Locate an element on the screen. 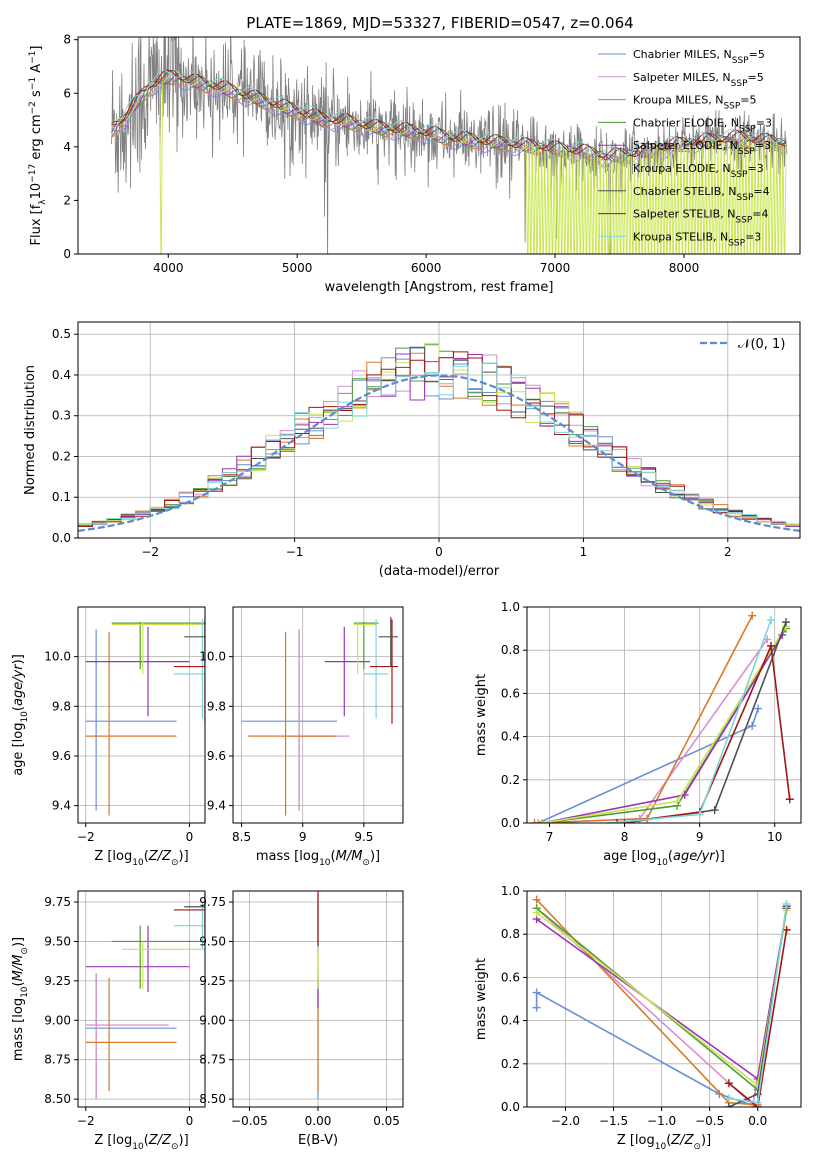 Image resolution: width=819 pixels, height=1170 pixels. age-vs-mass-plot-area is located at coordinates (320, 716).